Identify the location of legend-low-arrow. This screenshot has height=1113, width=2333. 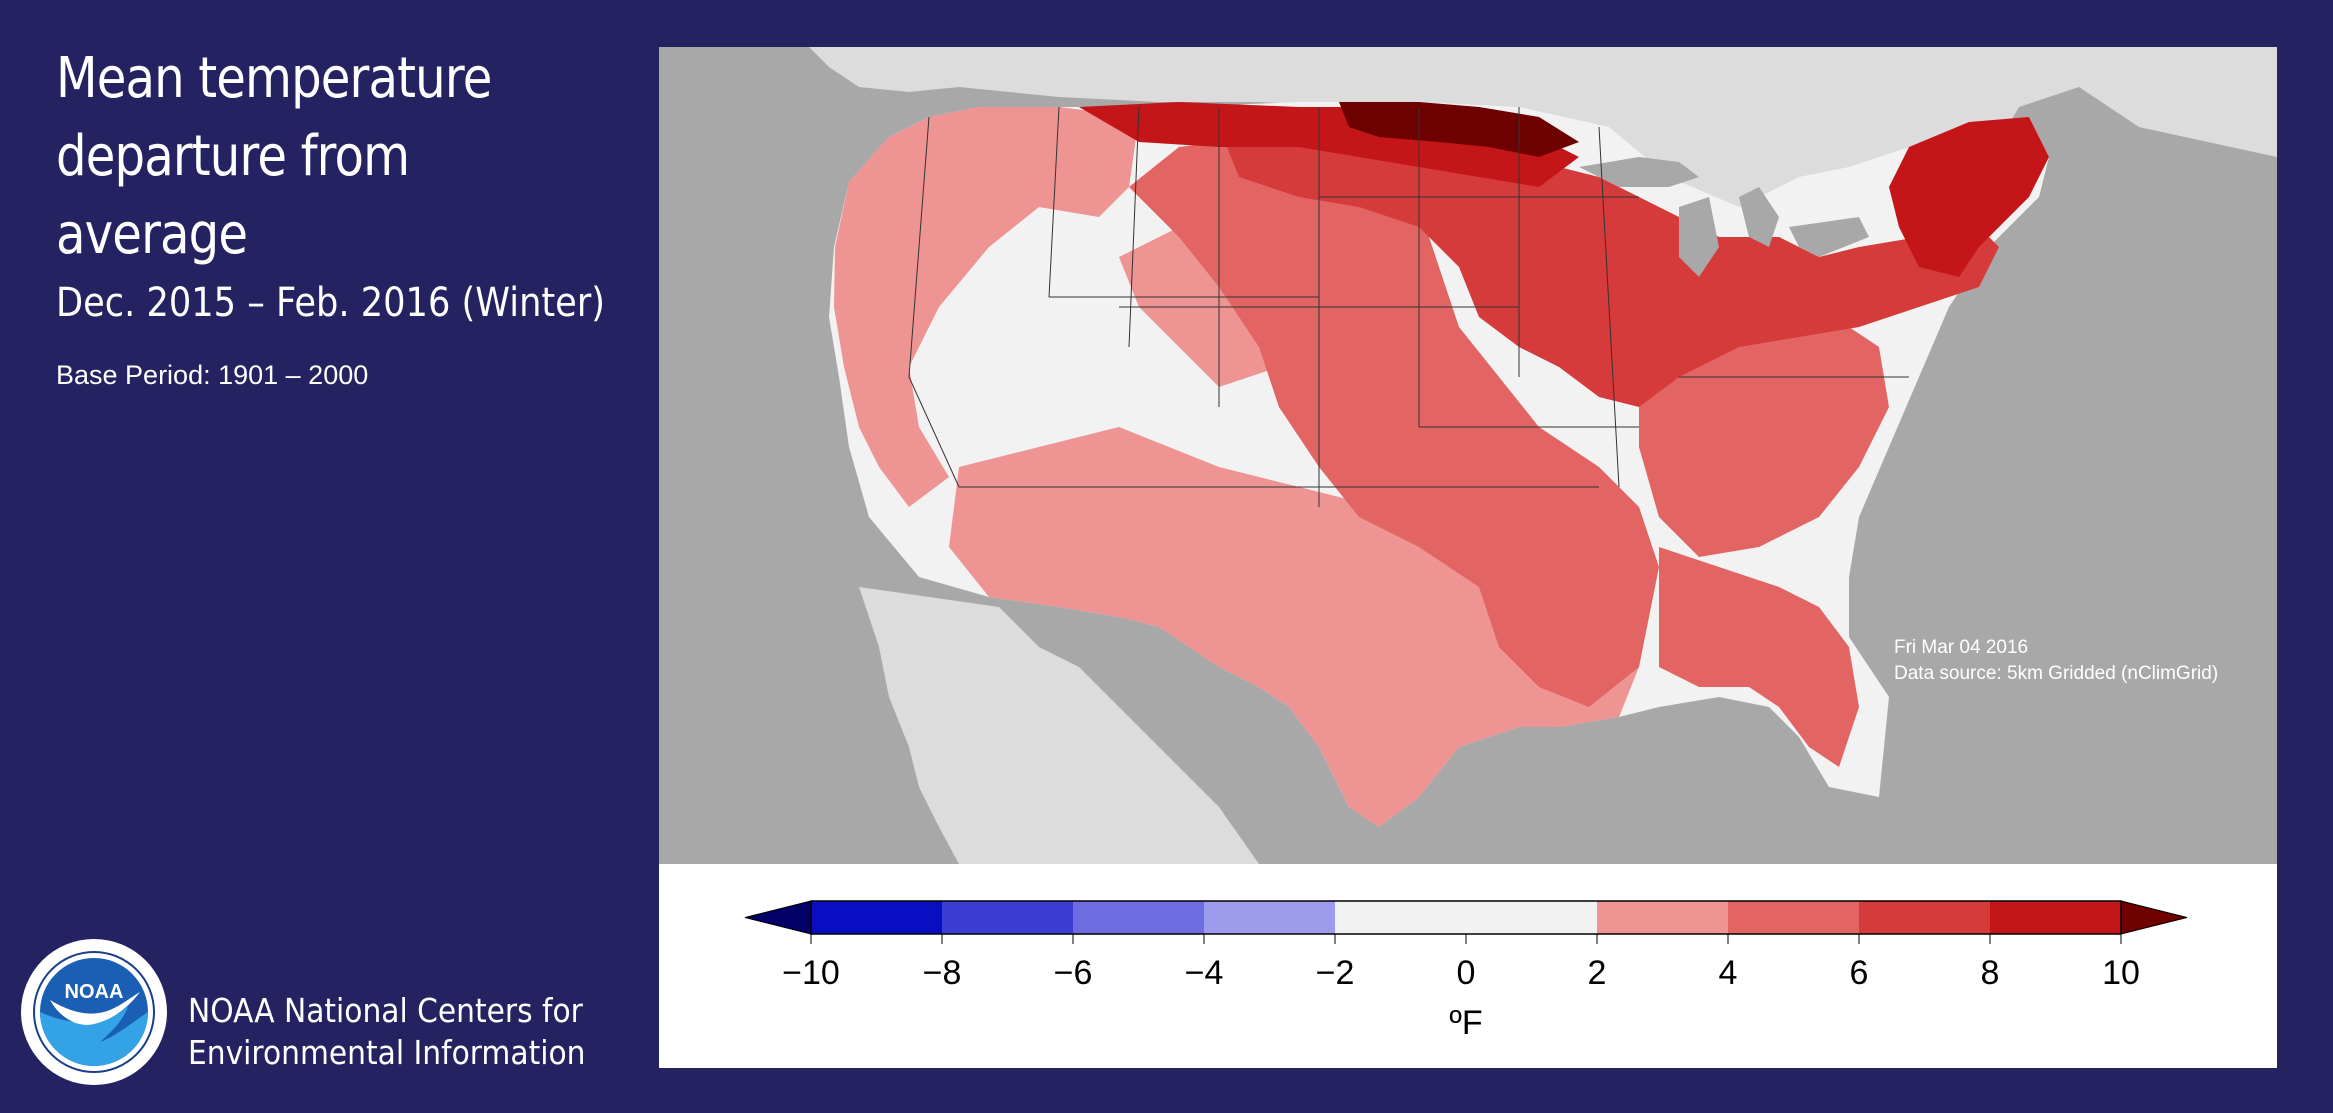
(778, 917).